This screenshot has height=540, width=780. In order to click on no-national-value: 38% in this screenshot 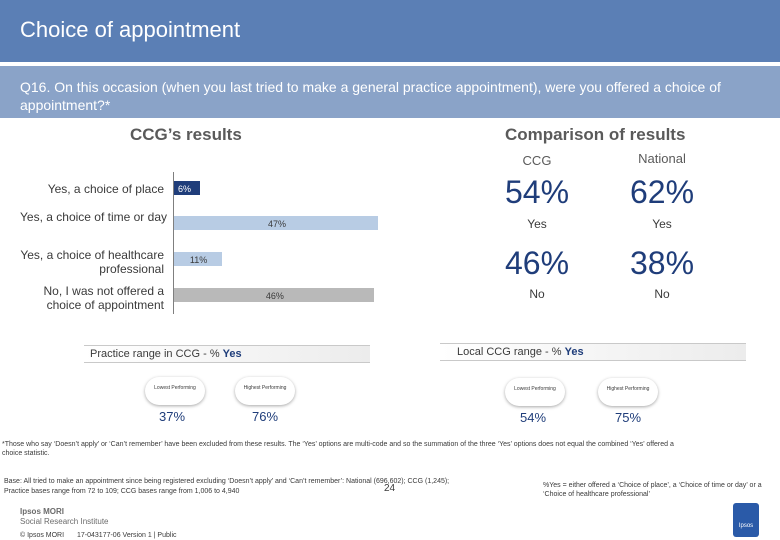, I will do `click(662, 263)`.